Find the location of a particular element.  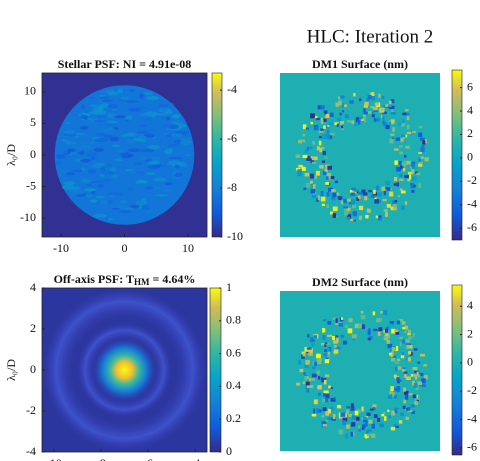

colorbar is located at coordinates (217, 155).